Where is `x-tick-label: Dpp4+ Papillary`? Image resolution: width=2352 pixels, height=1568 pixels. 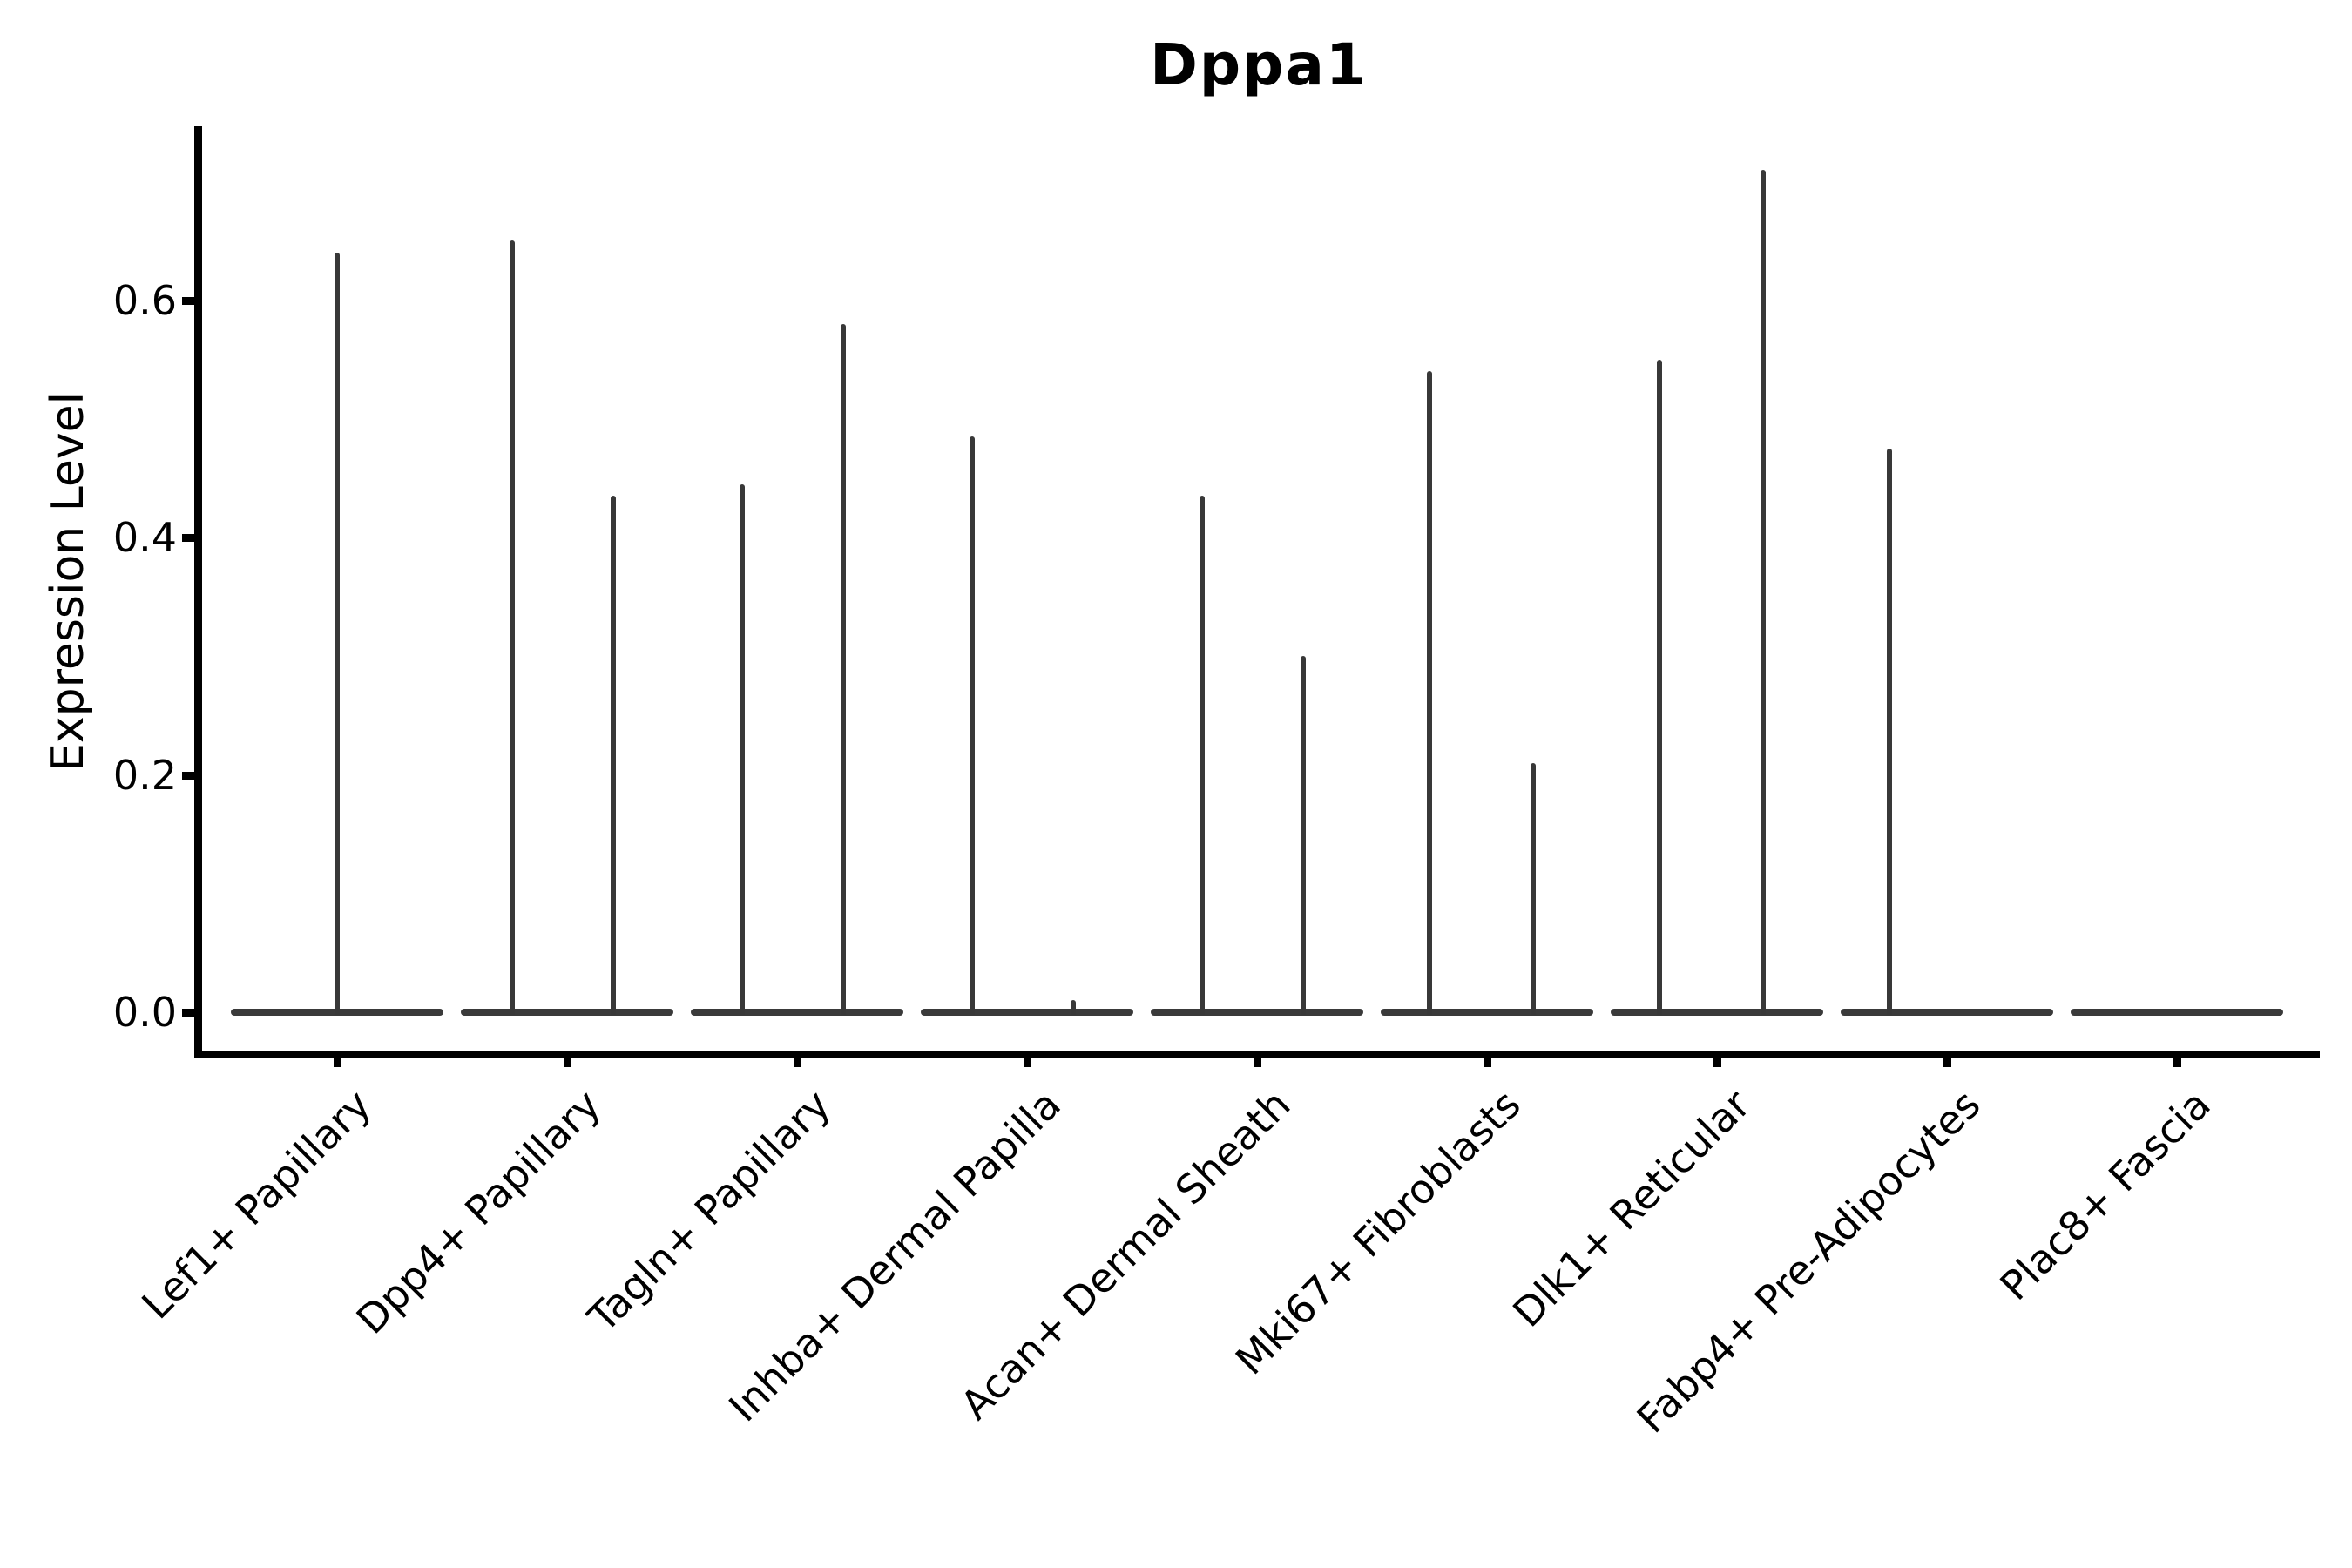 x-tick-label: Dpp4+ Papillary is located at coordinates (479, 1211).